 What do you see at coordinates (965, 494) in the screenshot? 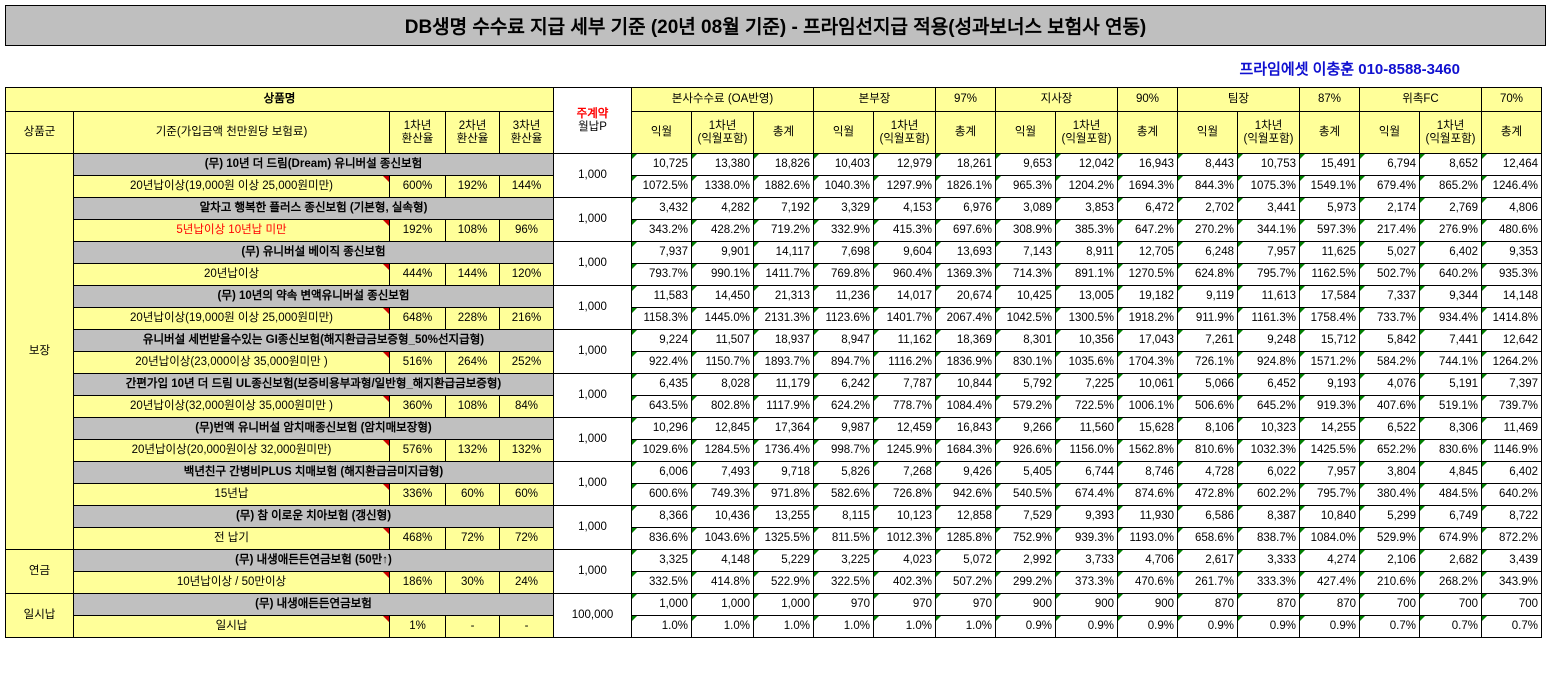
I see `percent-cell: 942.6%` at bounding box center [965, 494].